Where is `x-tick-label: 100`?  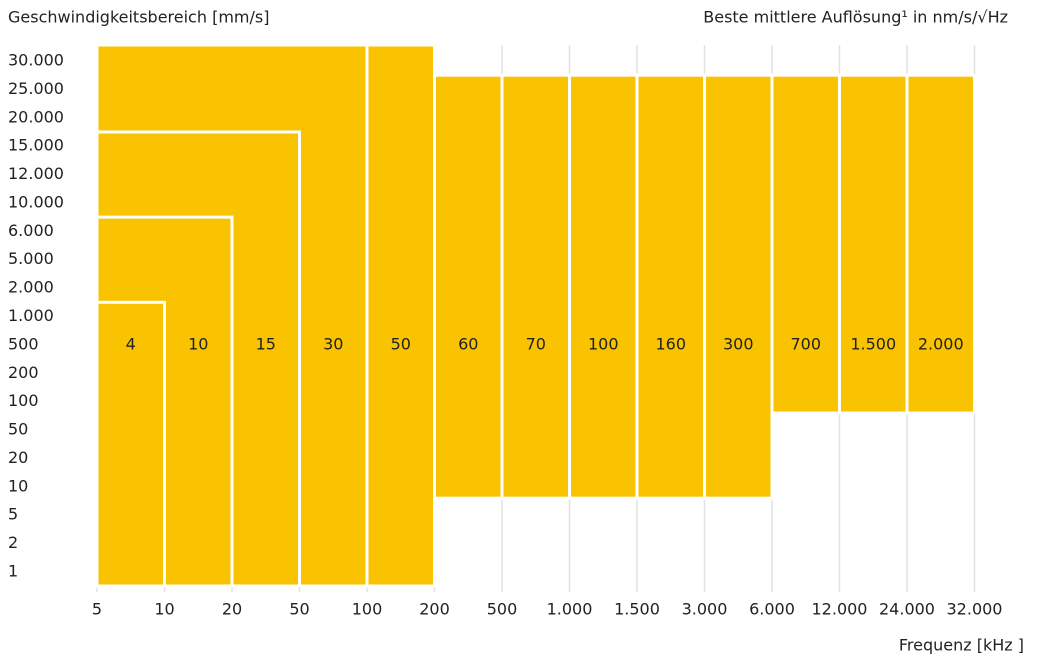
x-tick-label: 100 is located at coordinates (367, 609).